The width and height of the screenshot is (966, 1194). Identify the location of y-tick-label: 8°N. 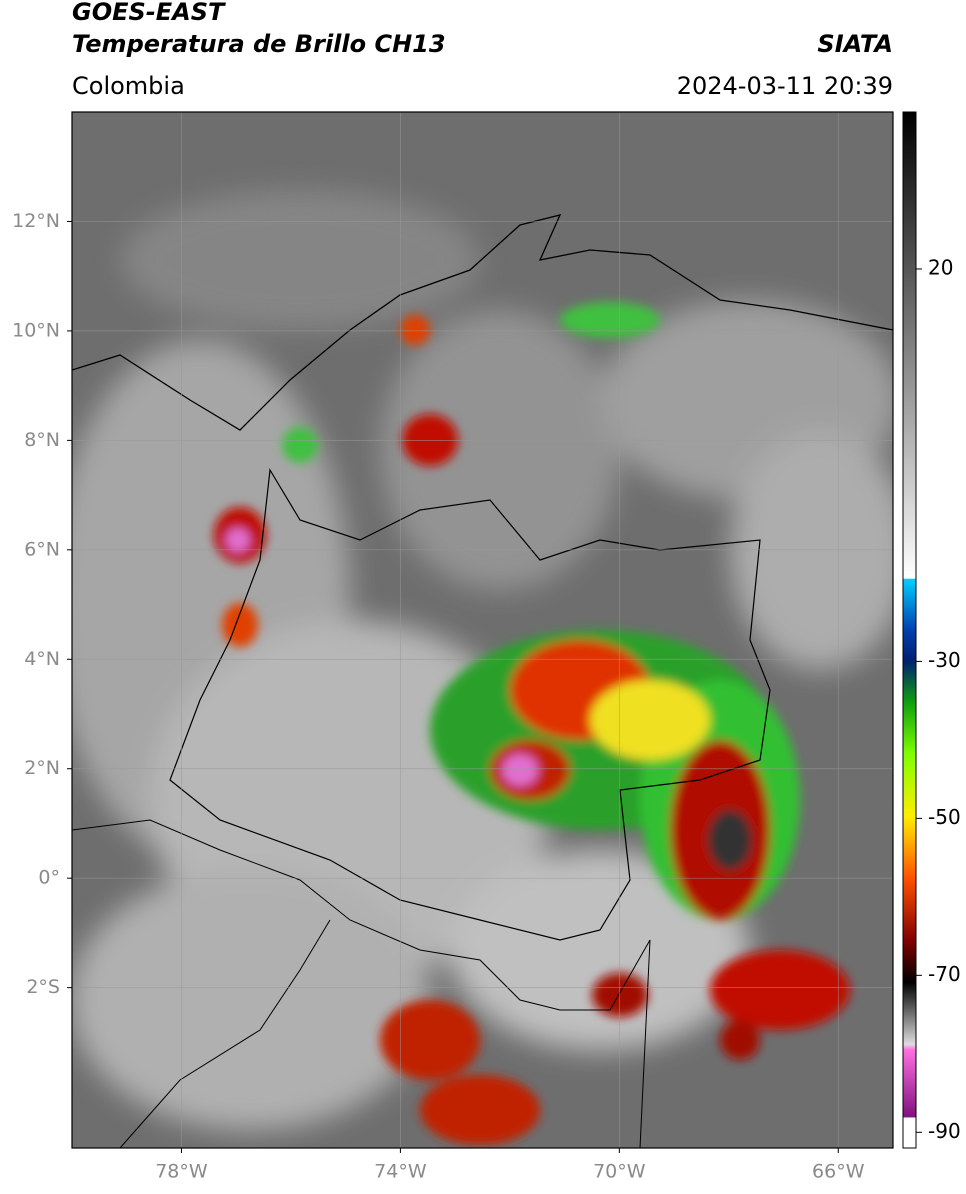
(42, 440).